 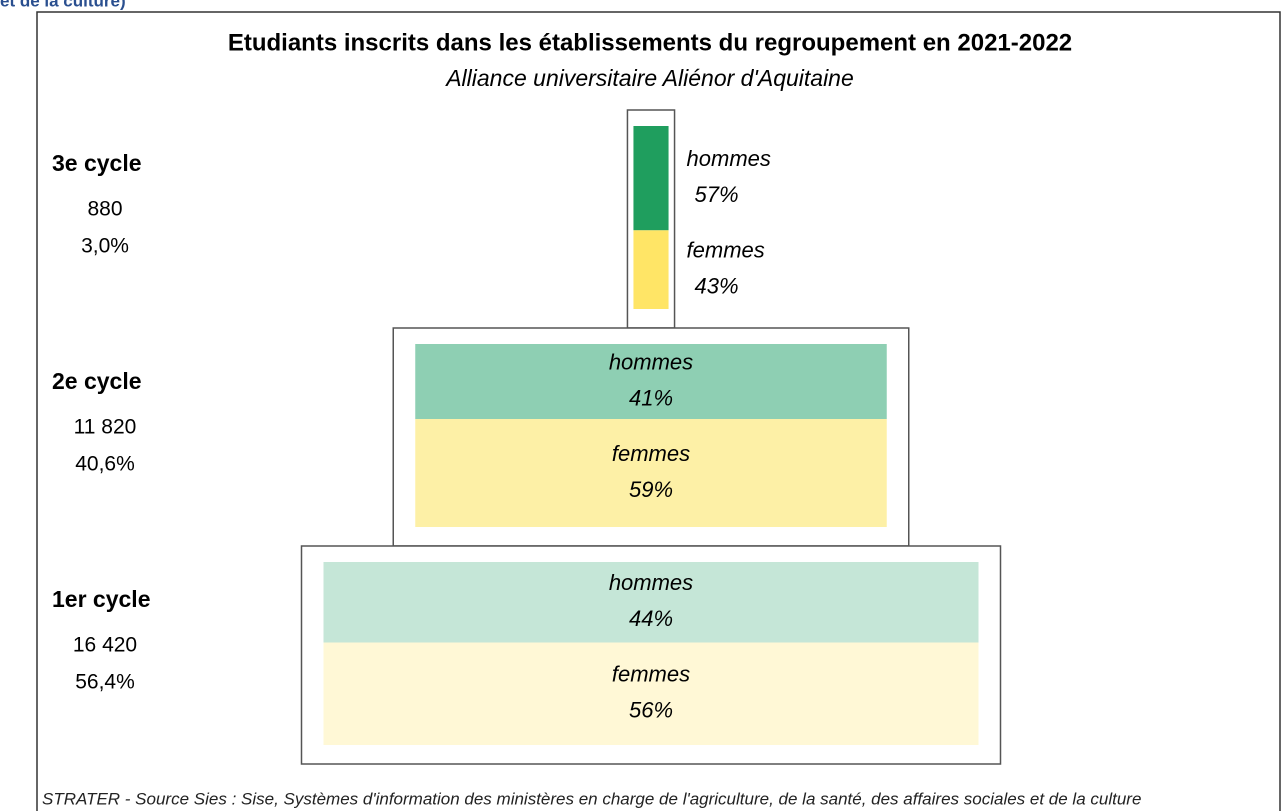 I want to click on category-label: 3e cycle, so click(x=97, y=163).